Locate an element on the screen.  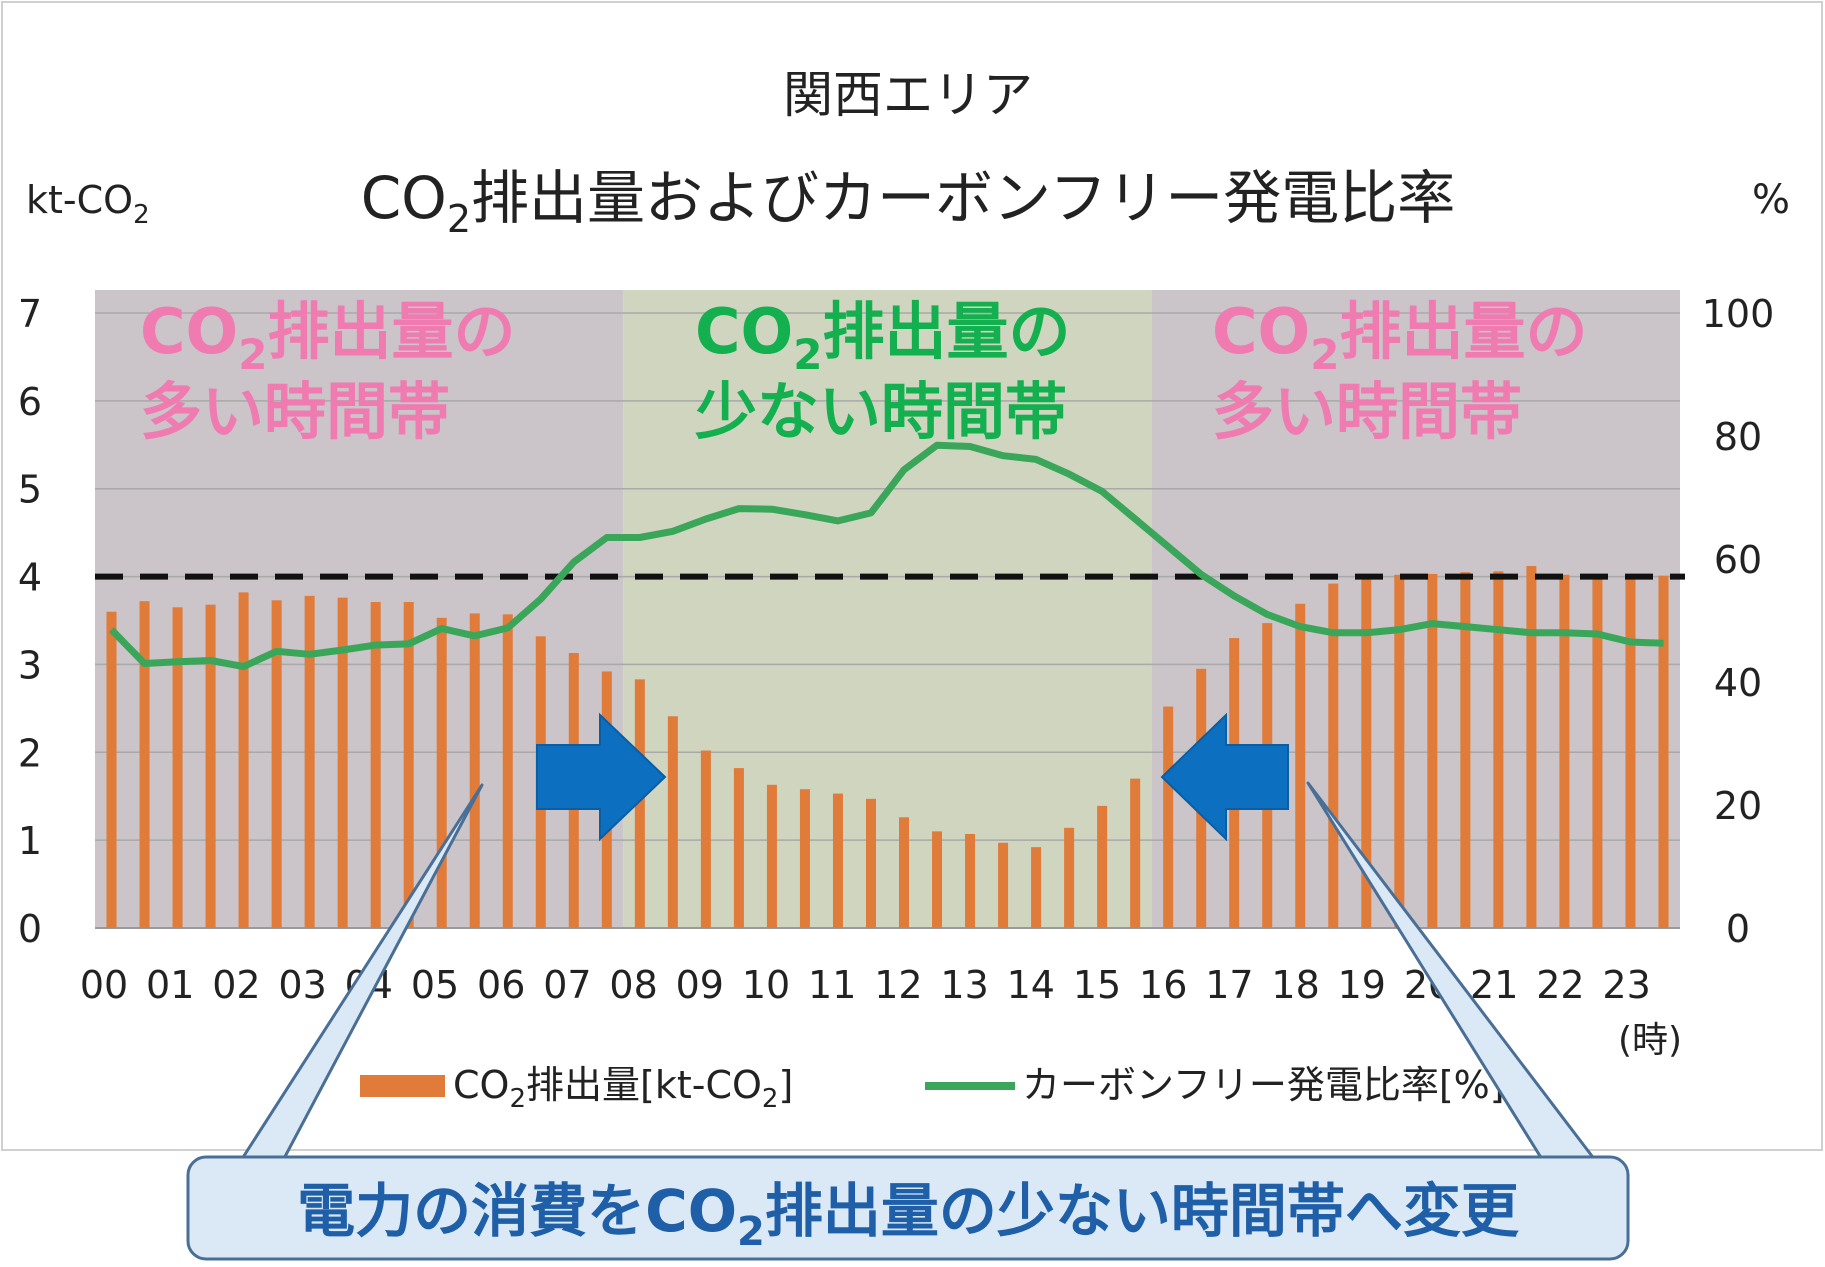
band-label-rest-2: 排出量の is located at coordinates (1463, 331).